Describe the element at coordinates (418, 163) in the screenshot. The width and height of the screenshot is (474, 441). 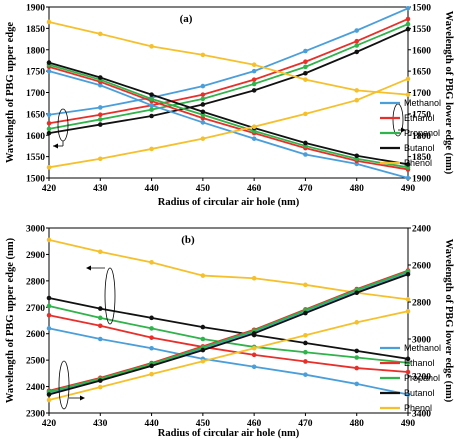
I see `legend-label-phenol: Phenol` at that location.